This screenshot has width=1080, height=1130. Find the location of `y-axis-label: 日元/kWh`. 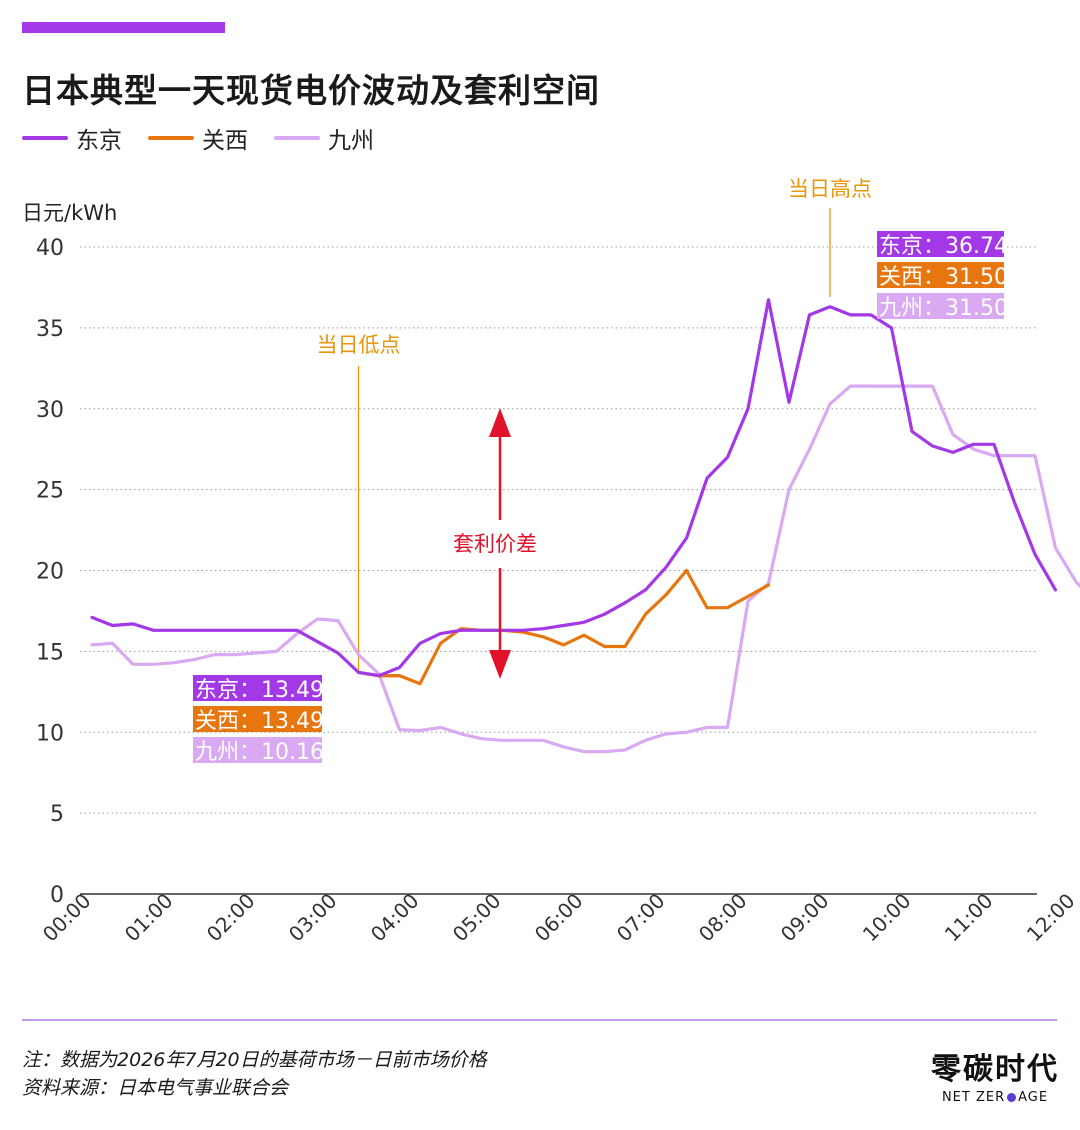

y-axis-label: 日元/kWh is located at coordinates (69, 213).